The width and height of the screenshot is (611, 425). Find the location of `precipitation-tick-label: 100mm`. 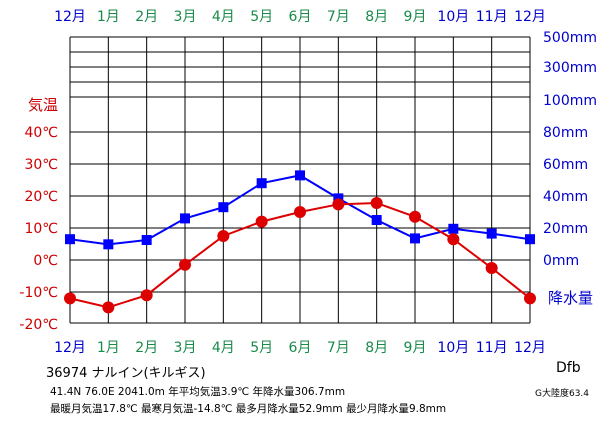

precipitation-tick-label: 100mm is located at coordinates (570, 101).